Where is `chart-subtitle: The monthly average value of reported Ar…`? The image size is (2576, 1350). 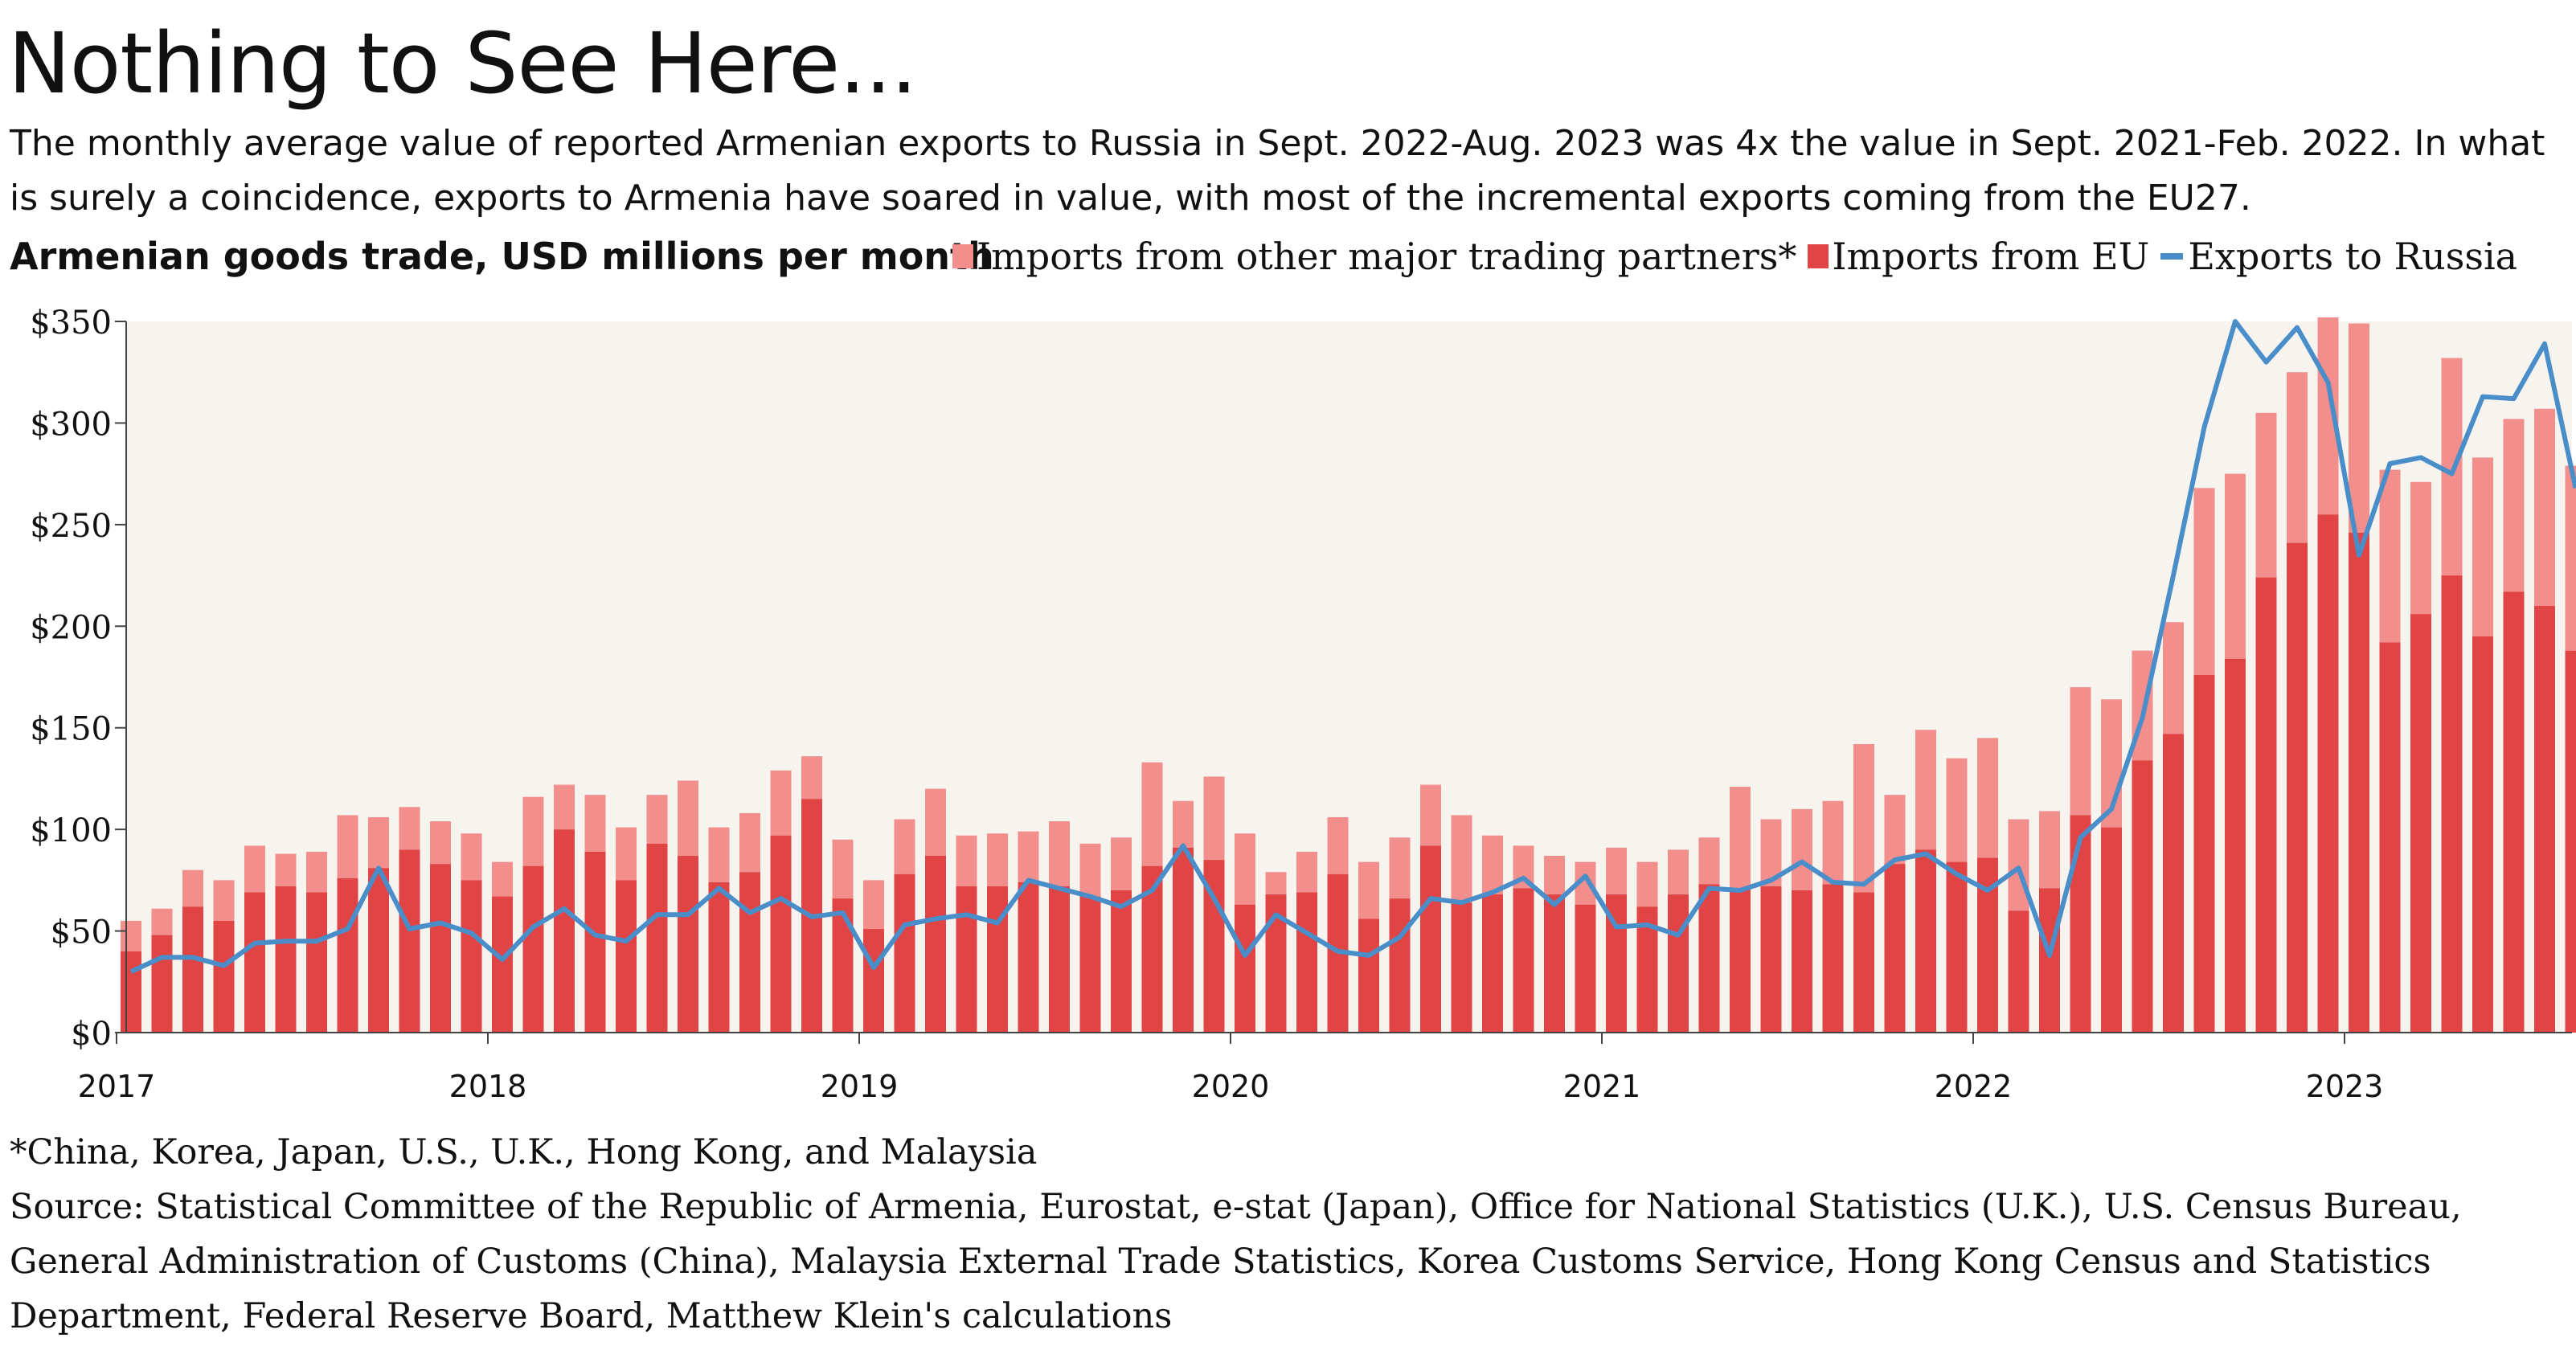 chart-subtitle: The monthly average value of reported Ar… is located at coordinates (1277, 171).